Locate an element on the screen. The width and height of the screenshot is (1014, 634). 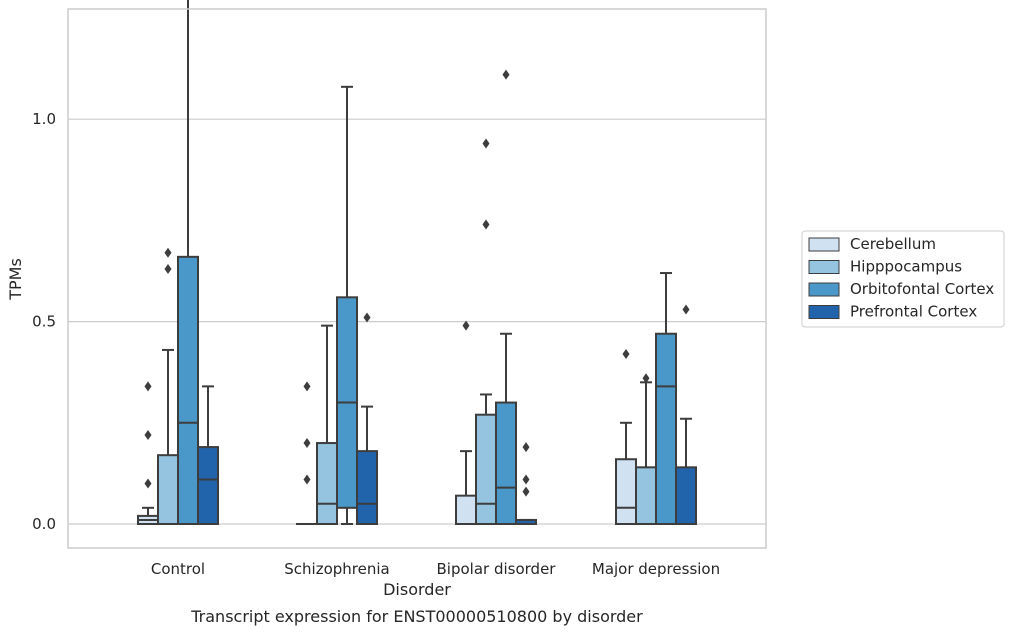
y-axis-title: TPMs is located at coordinates (15, 279).